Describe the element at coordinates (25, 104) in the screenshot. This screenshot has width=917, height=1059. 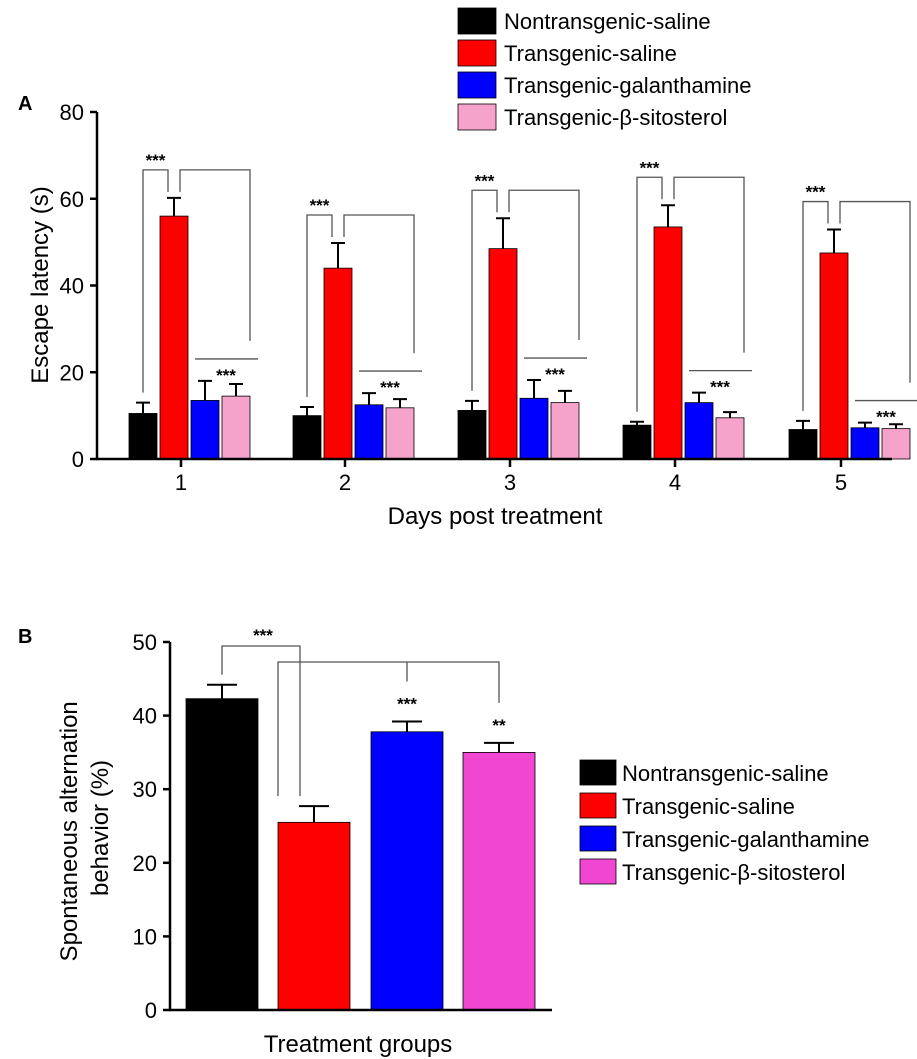
I see `panel-a-letter: A` at that location.